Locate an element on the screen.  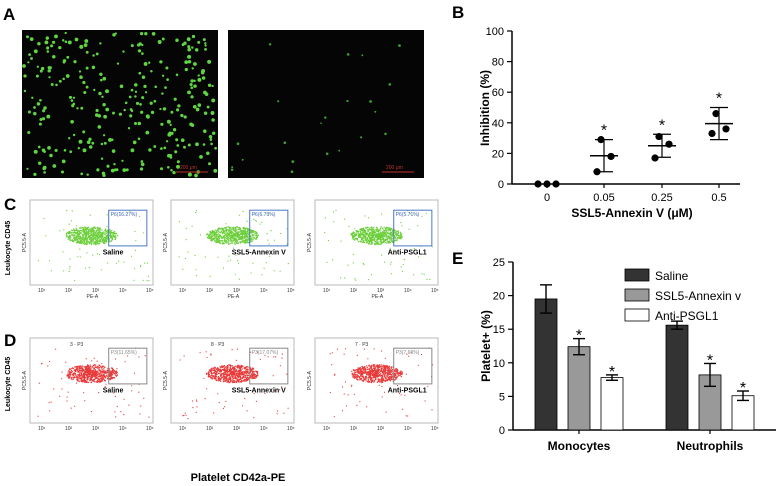
flow-plot-xlabel: PE-A is located at coordinates (378, 297).